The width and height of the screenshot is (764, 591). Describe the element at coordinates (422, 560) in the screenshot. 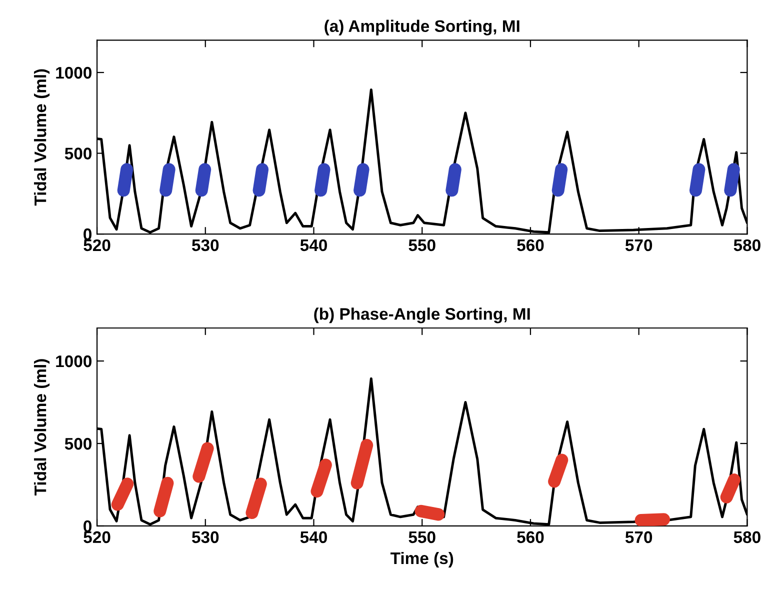

I see `x-axis-title: Time (s)` at that location.